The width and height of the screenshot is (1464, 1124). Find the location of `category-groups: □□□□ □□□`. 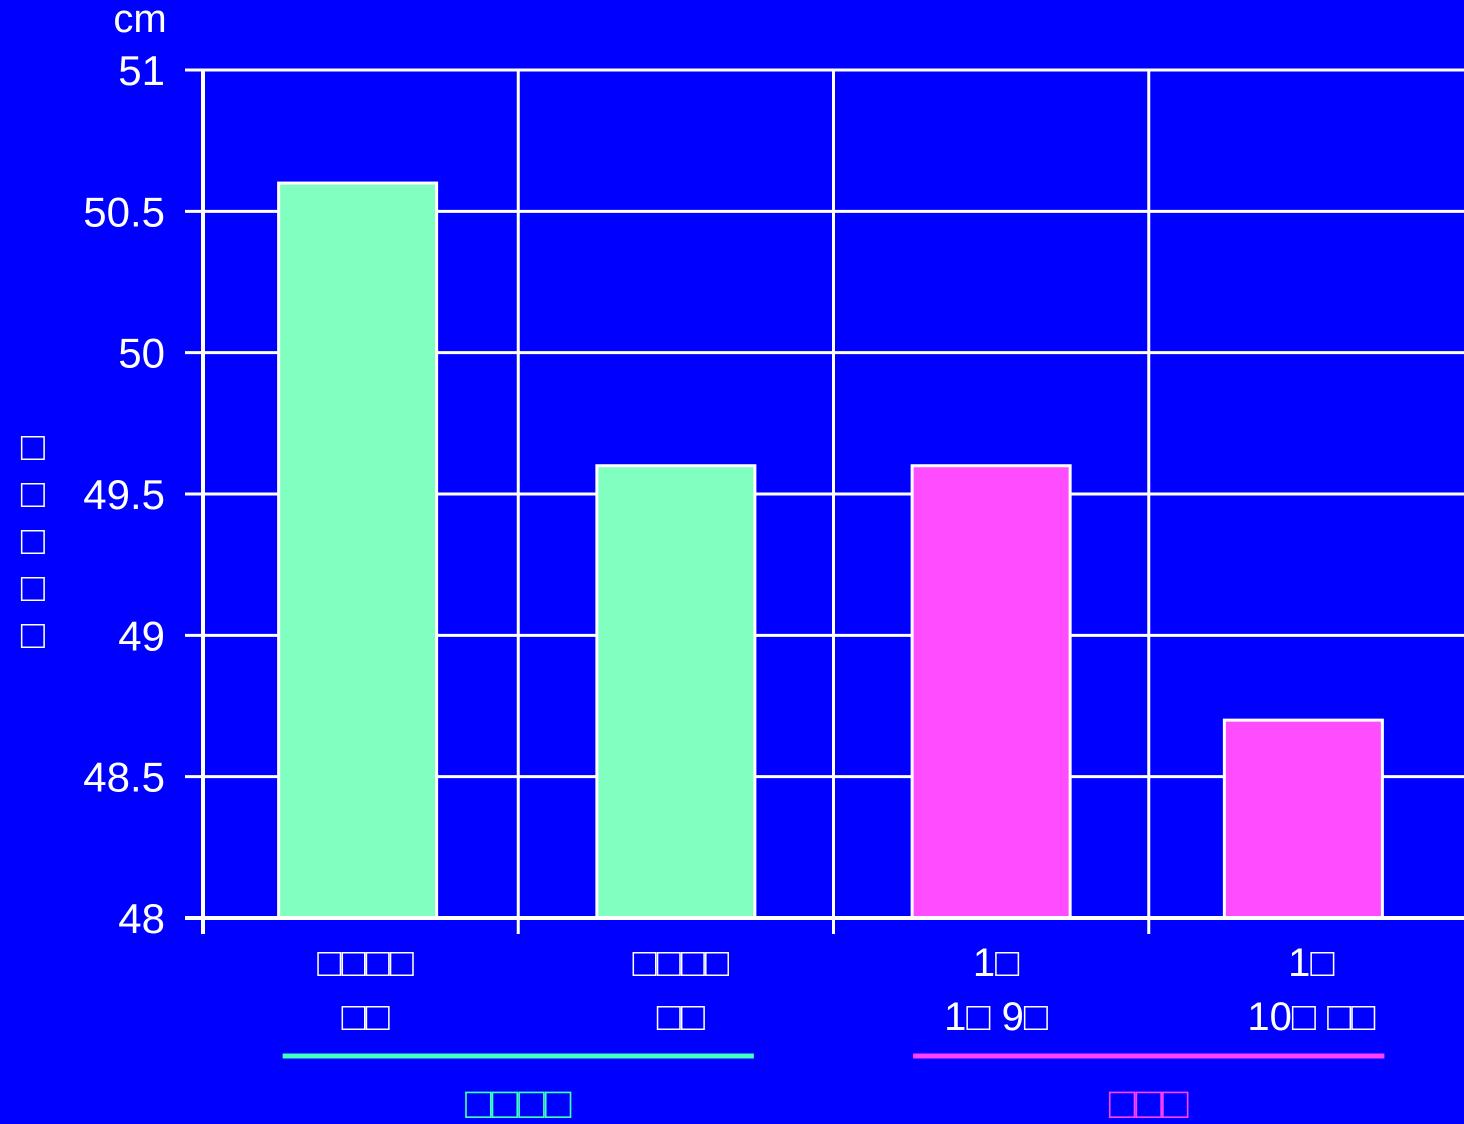

category-groups: □□□□ □□□ is located at coordinates (833, 1088).